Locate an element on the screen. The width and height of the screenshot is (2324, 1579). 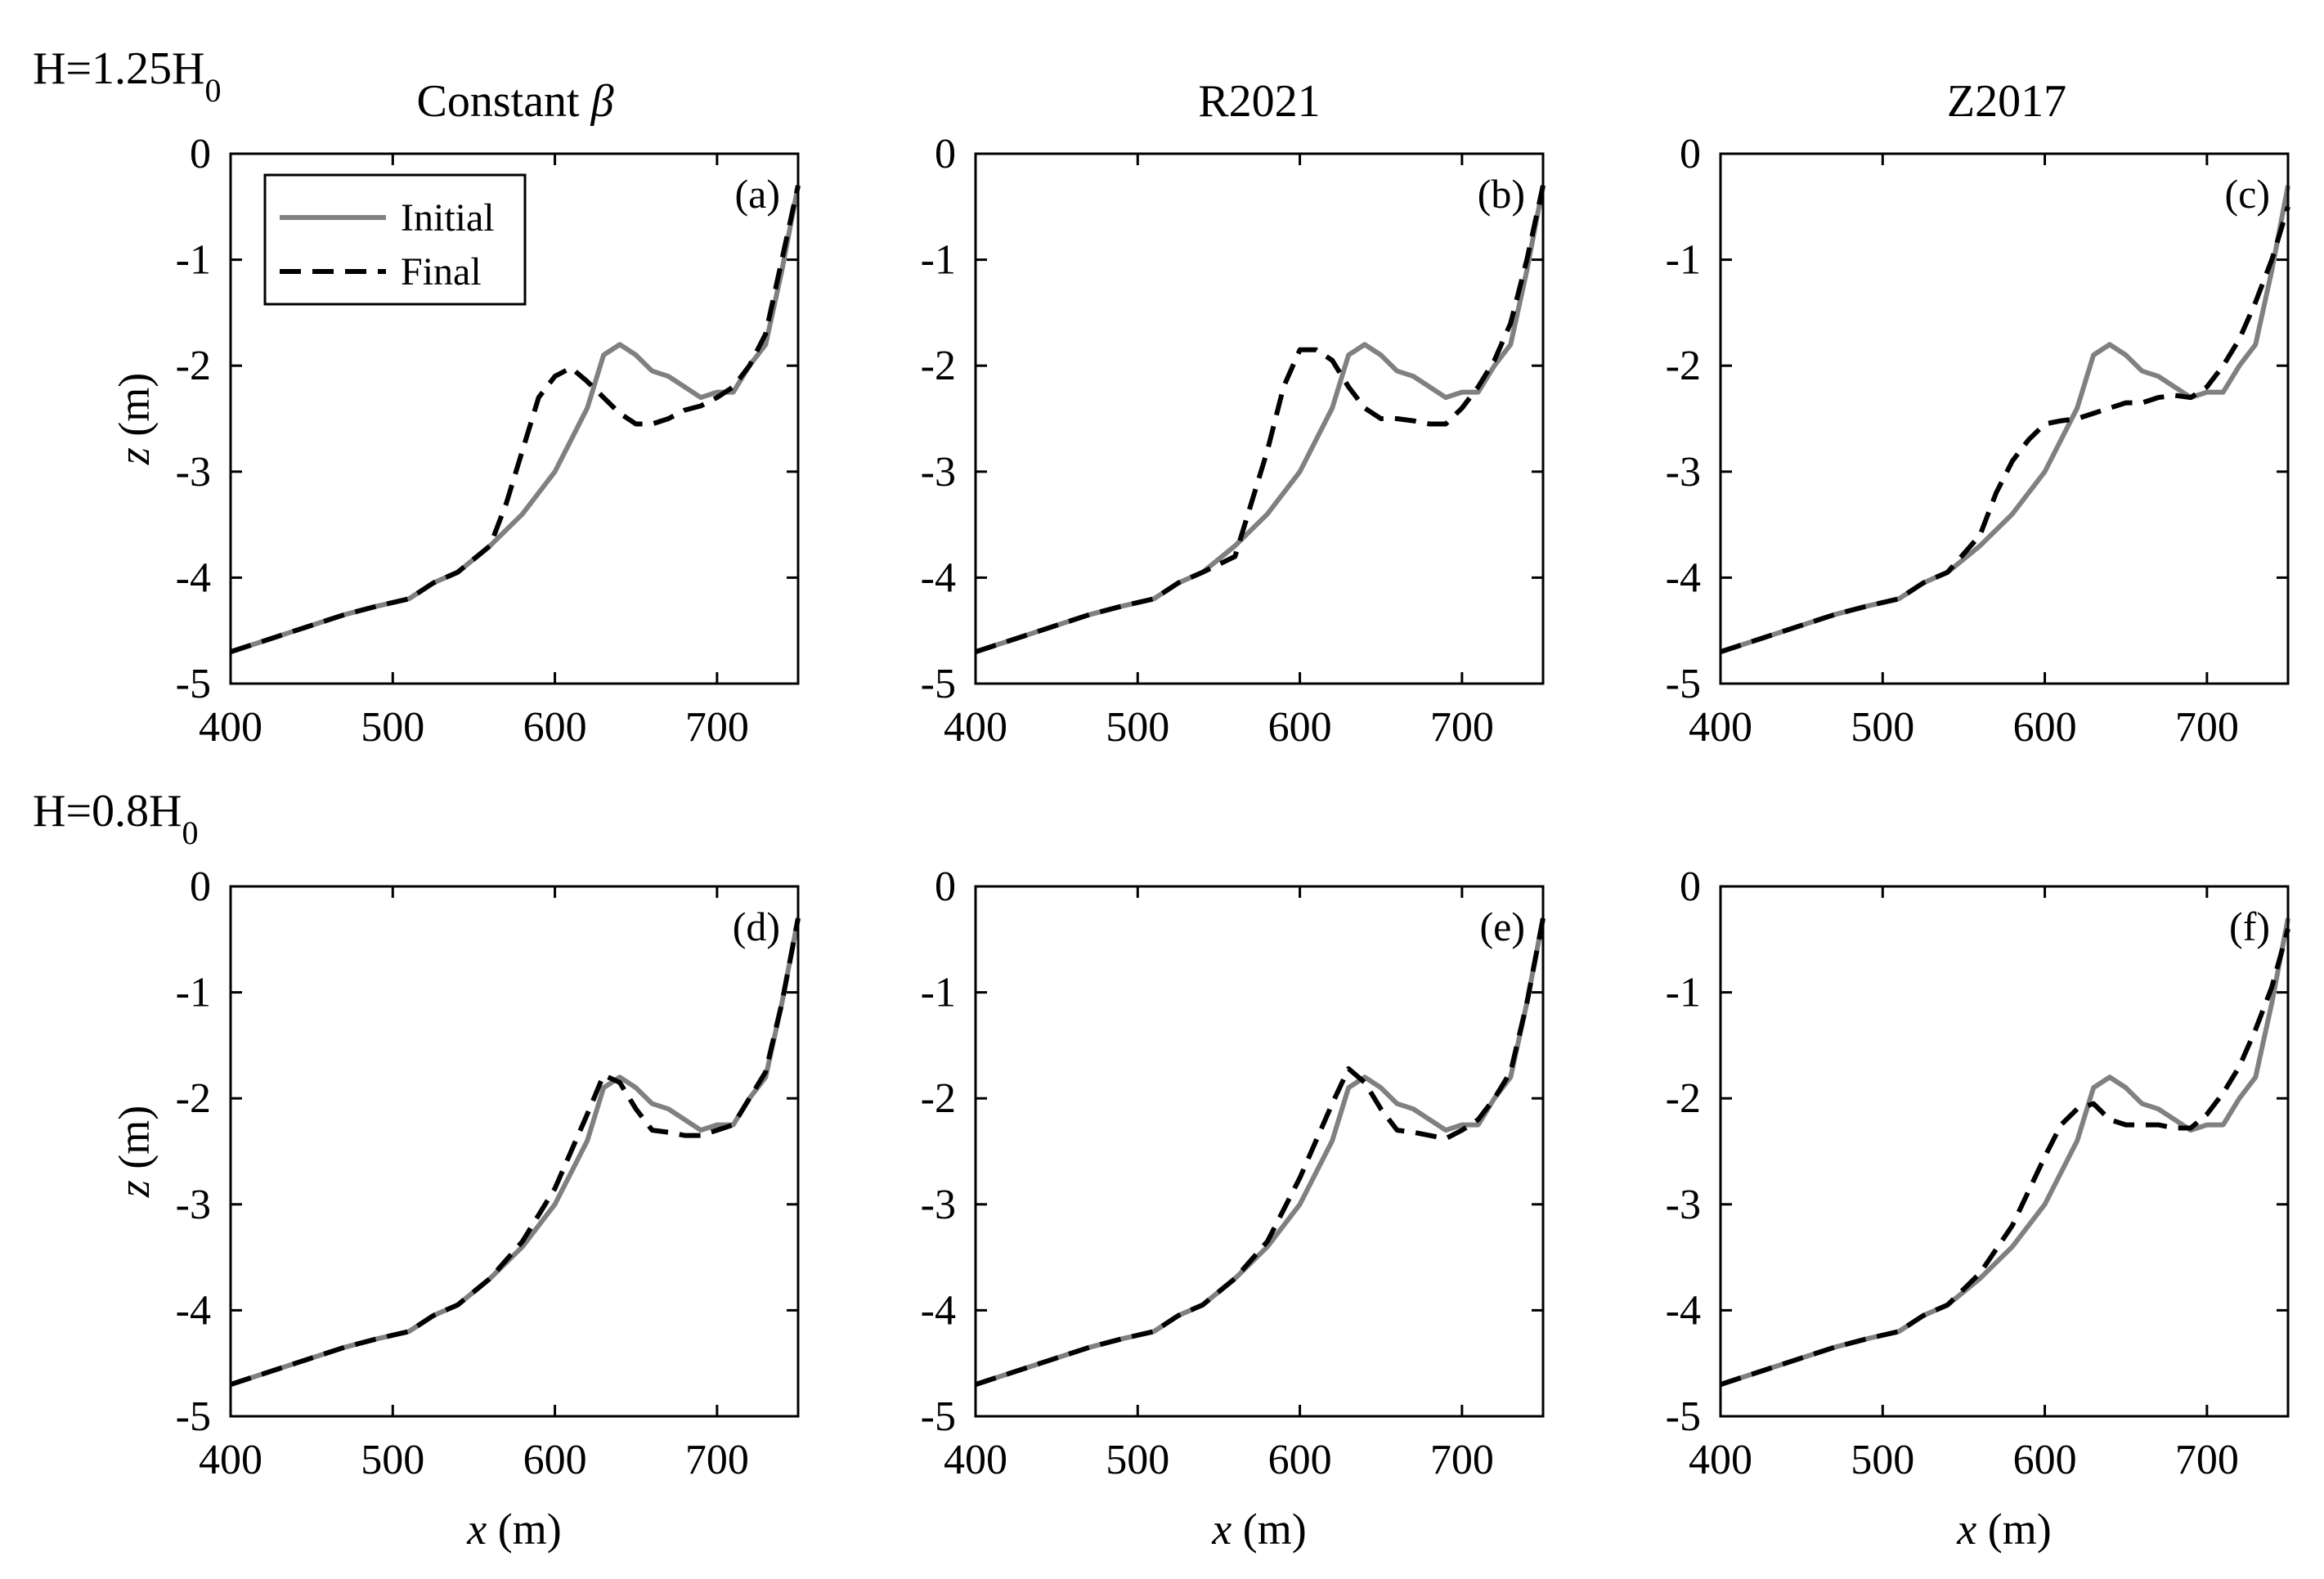
panel-tag: (c) is located at coordinates (2248, 194).